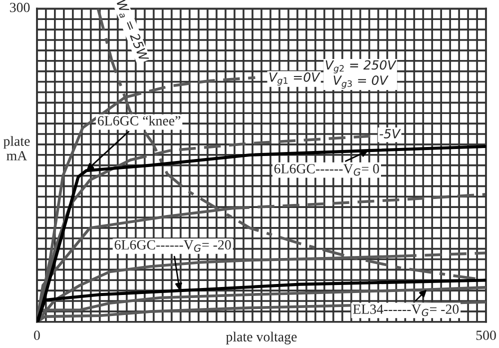 Image resolution: width=499 pixels, height=348 pixels. What do you see at coordinates (390, 133) in the screenshot?
I see `annotation: -5V` at bounding box center [390, 133].